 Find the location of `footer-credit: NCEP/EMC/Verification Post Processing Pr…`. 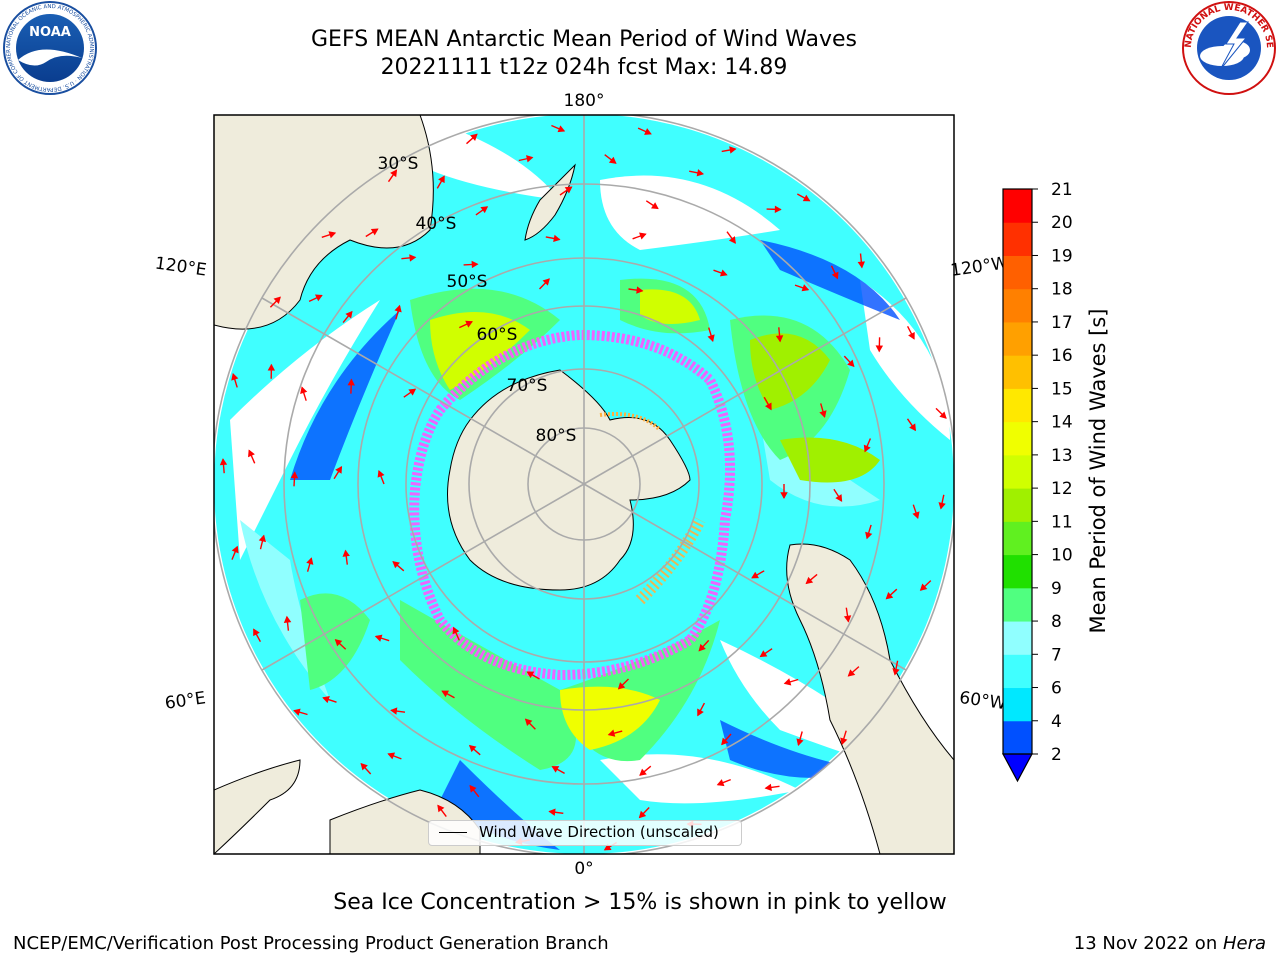

footer-credit: NCEP/EMC/Verification Post Processing Pr… is located at coordinates (311, 943).